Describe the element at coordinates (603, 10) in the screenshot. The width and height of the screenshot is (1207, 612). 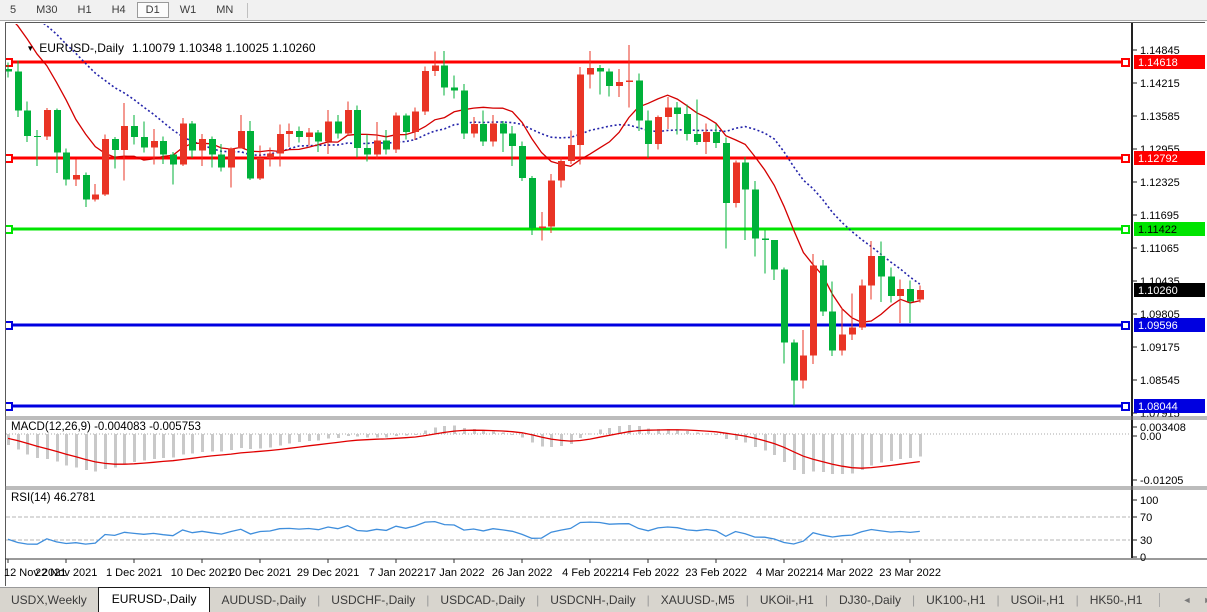
I see `timeframe-toolbar: 5 M30 H1 H4 D1 W1 MN` at that location.